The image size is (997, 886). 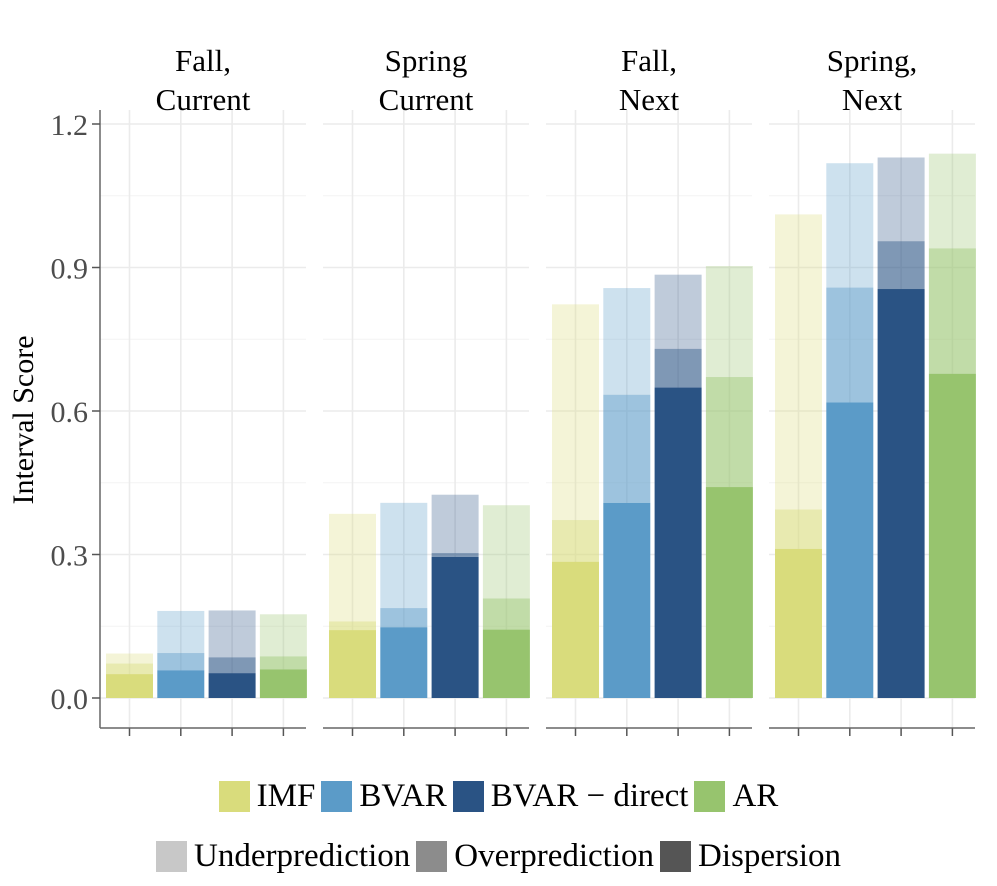 I want to click on legend-item-bvar-direct: BVAR − direct, so click(x=570, y=796).